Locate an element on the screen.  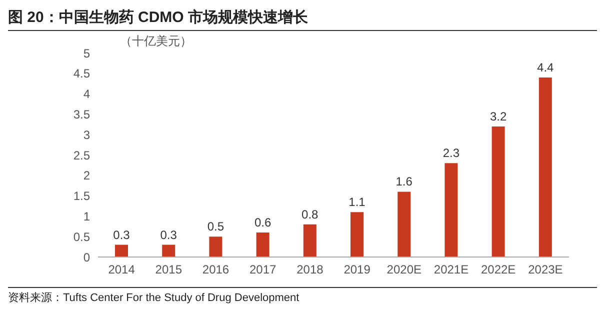
x-tick-label: 2018 is located at coordinates (310, 269).